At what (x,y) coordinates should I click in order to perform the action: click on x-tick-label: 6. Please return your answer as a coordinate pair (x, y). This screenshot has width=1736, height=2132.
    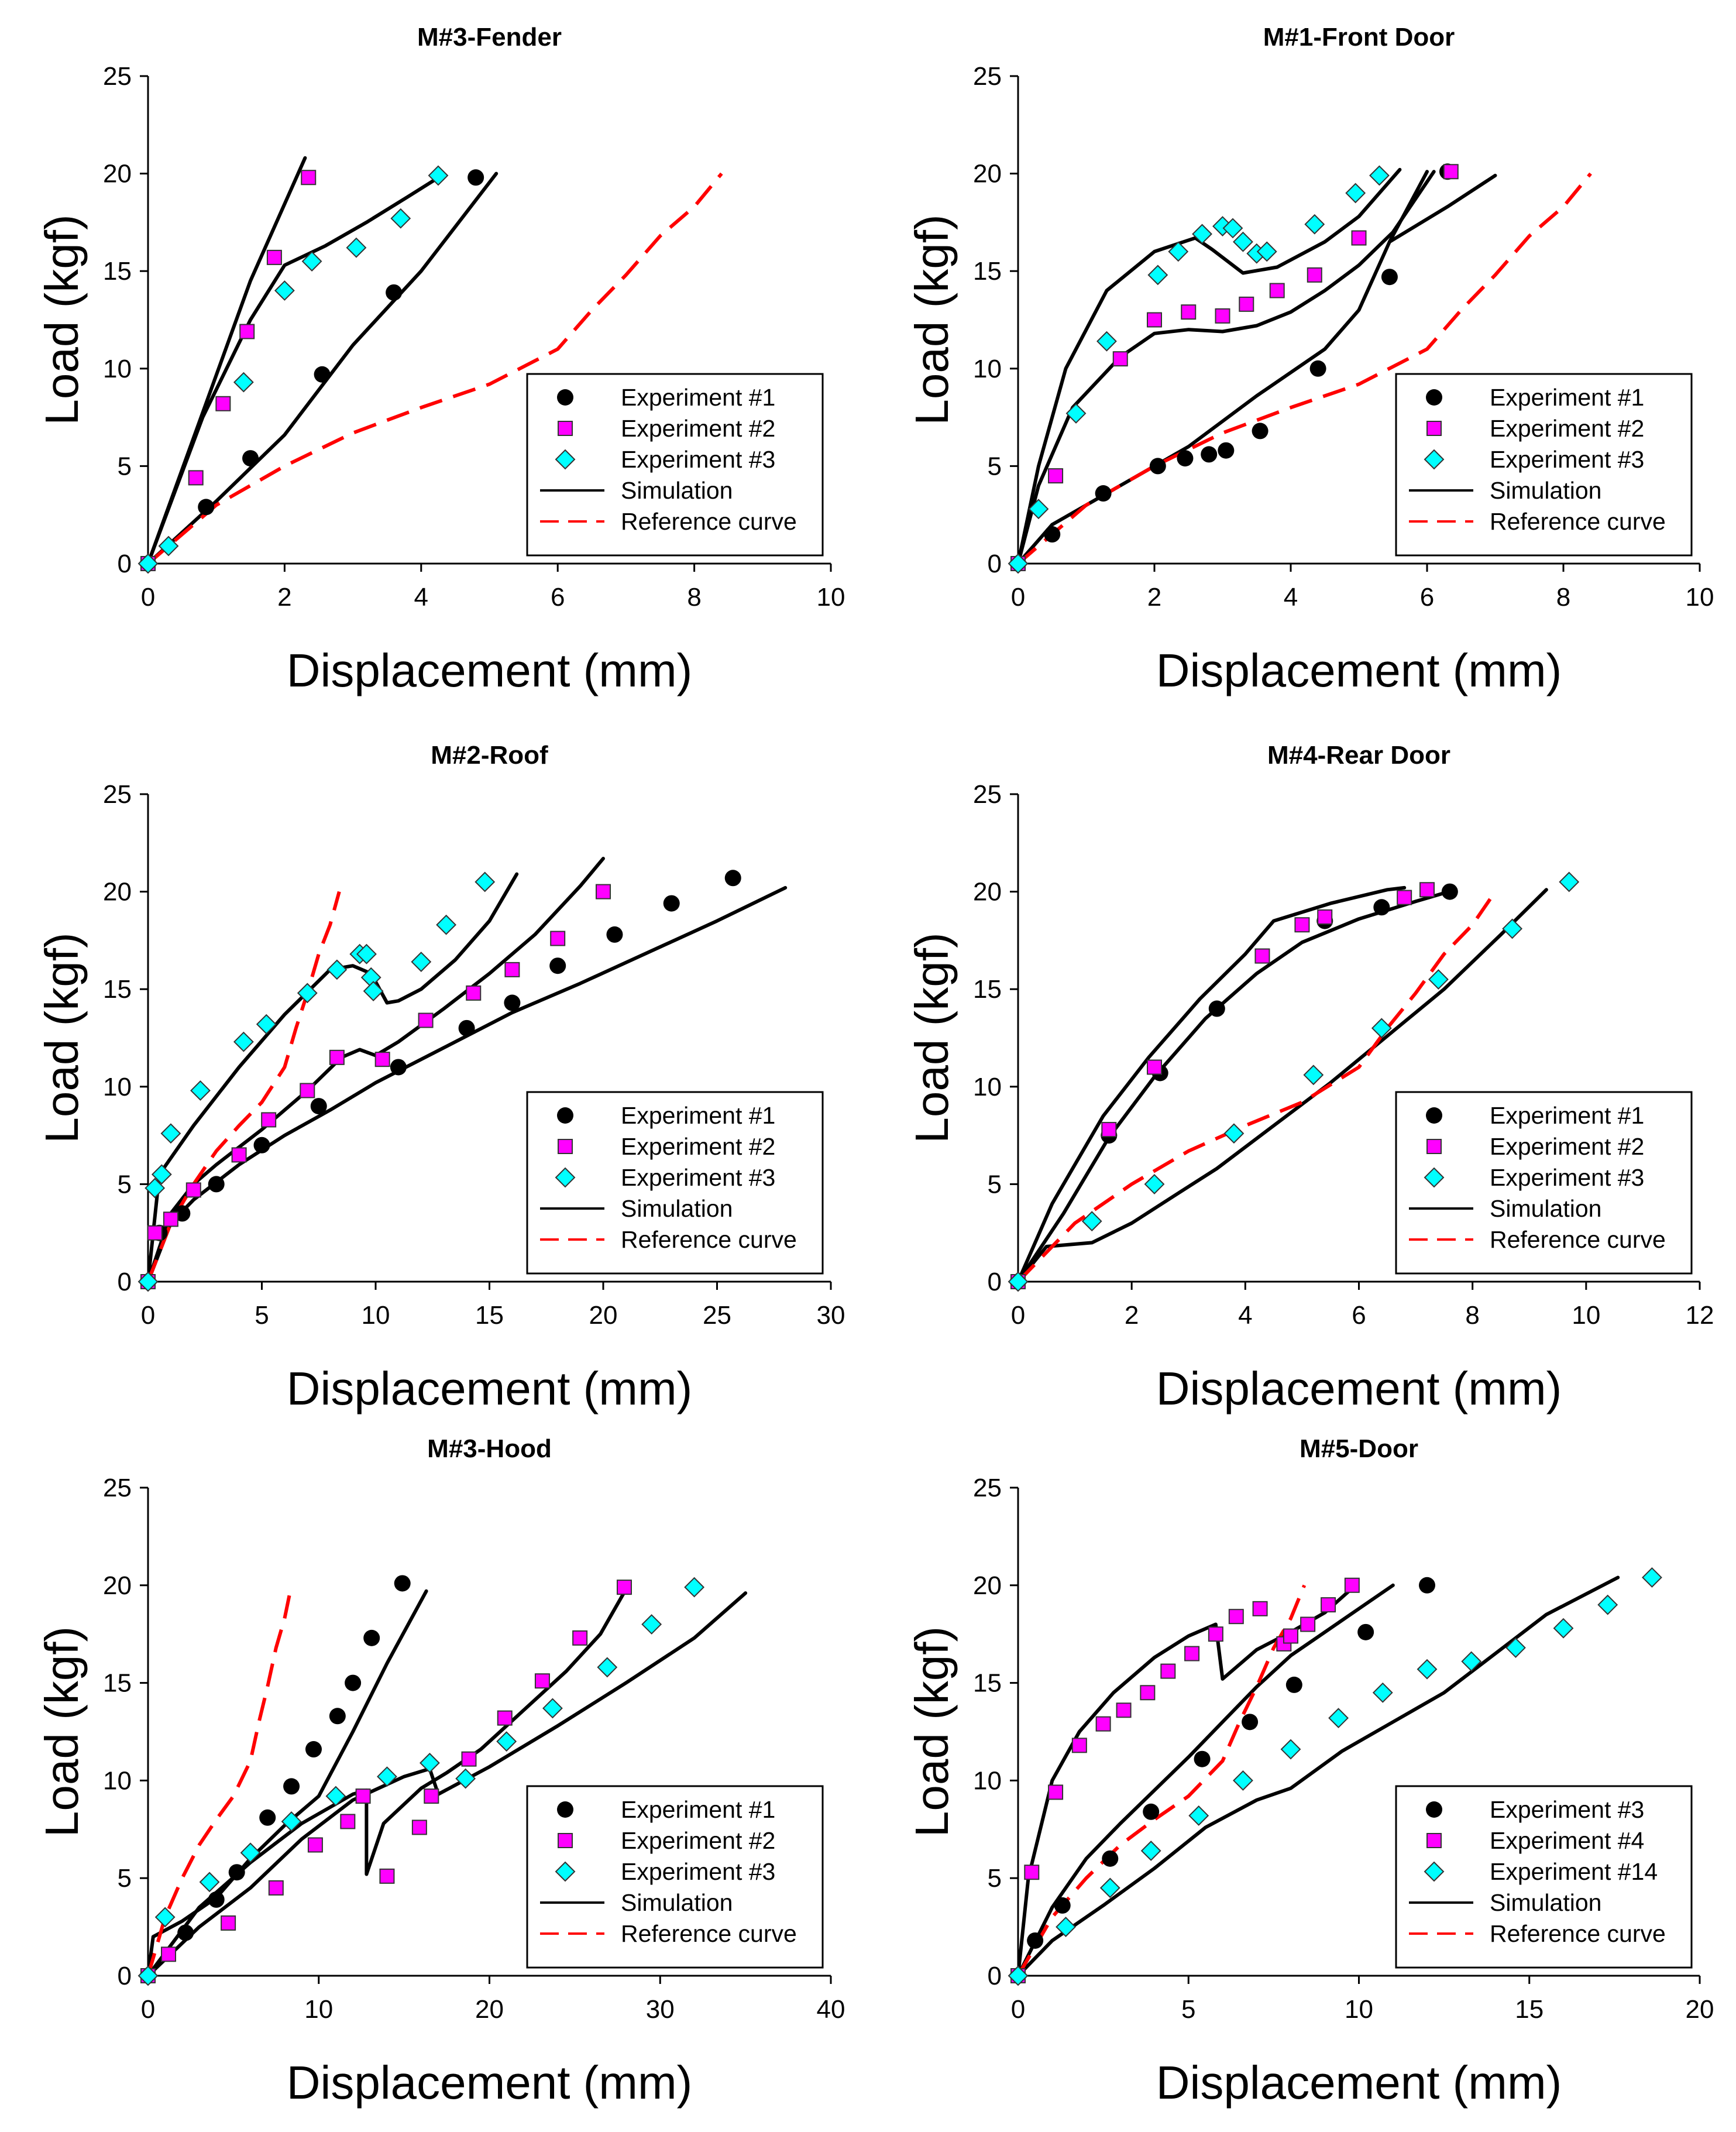
    Looking at the image, I should click on (1359, 1315).